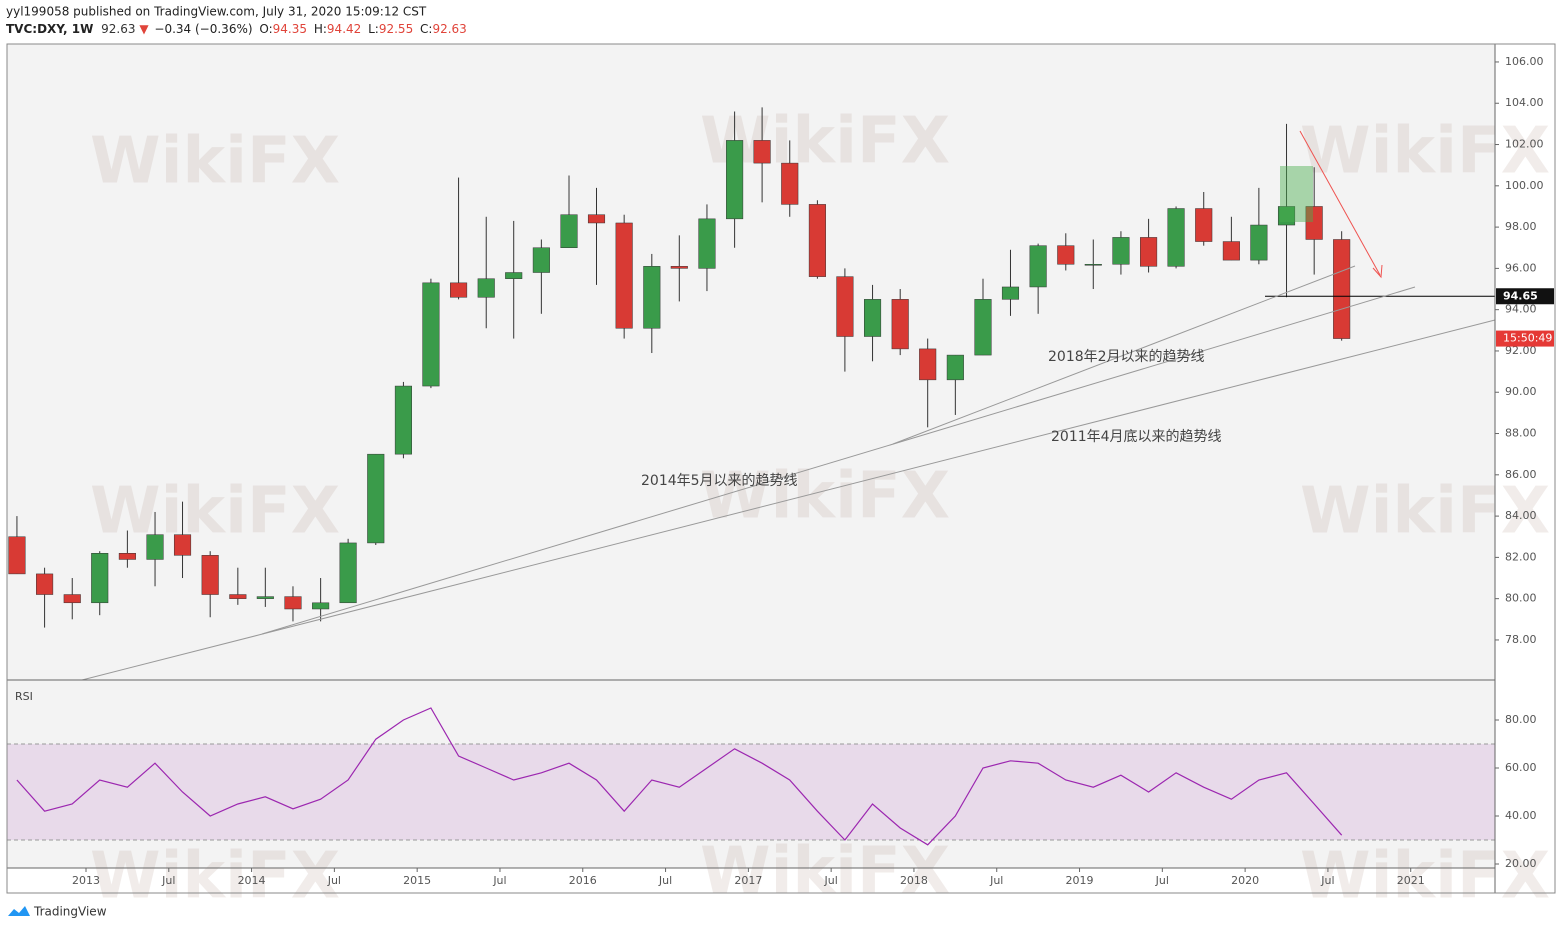 This screenshot has width=1562, height=934. What do you see at coordinates (1521, 391) in the screenshot?
I see `y-tick-label: 90.00` at bounding box center [1521, 391].